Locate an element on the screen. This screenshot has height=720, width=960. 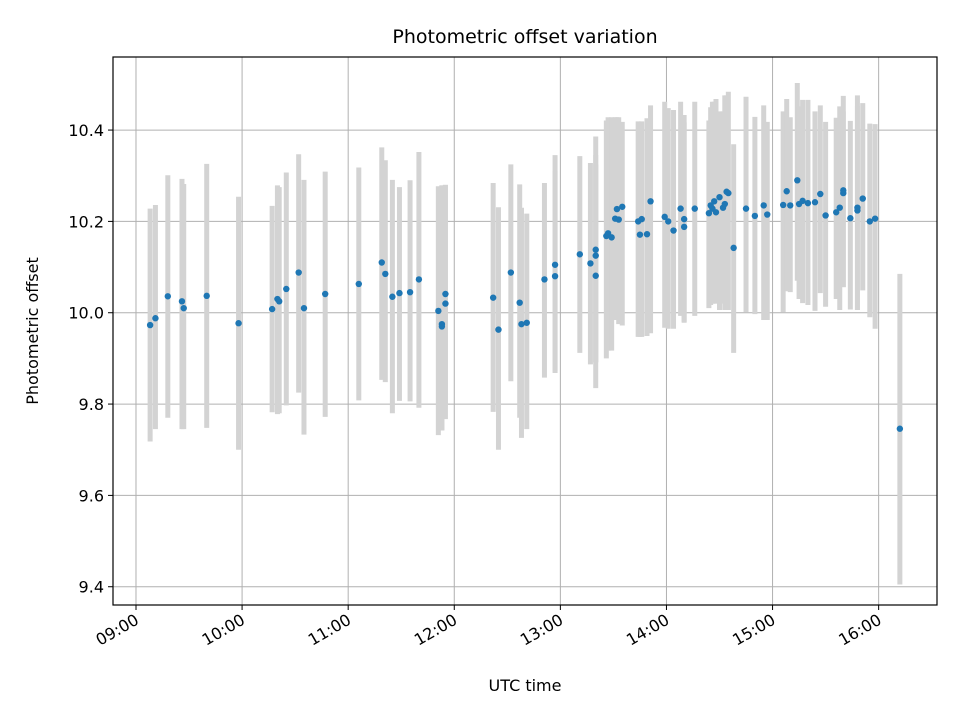
y-tick-label: 10.0 is located at coordinates (86, 313).